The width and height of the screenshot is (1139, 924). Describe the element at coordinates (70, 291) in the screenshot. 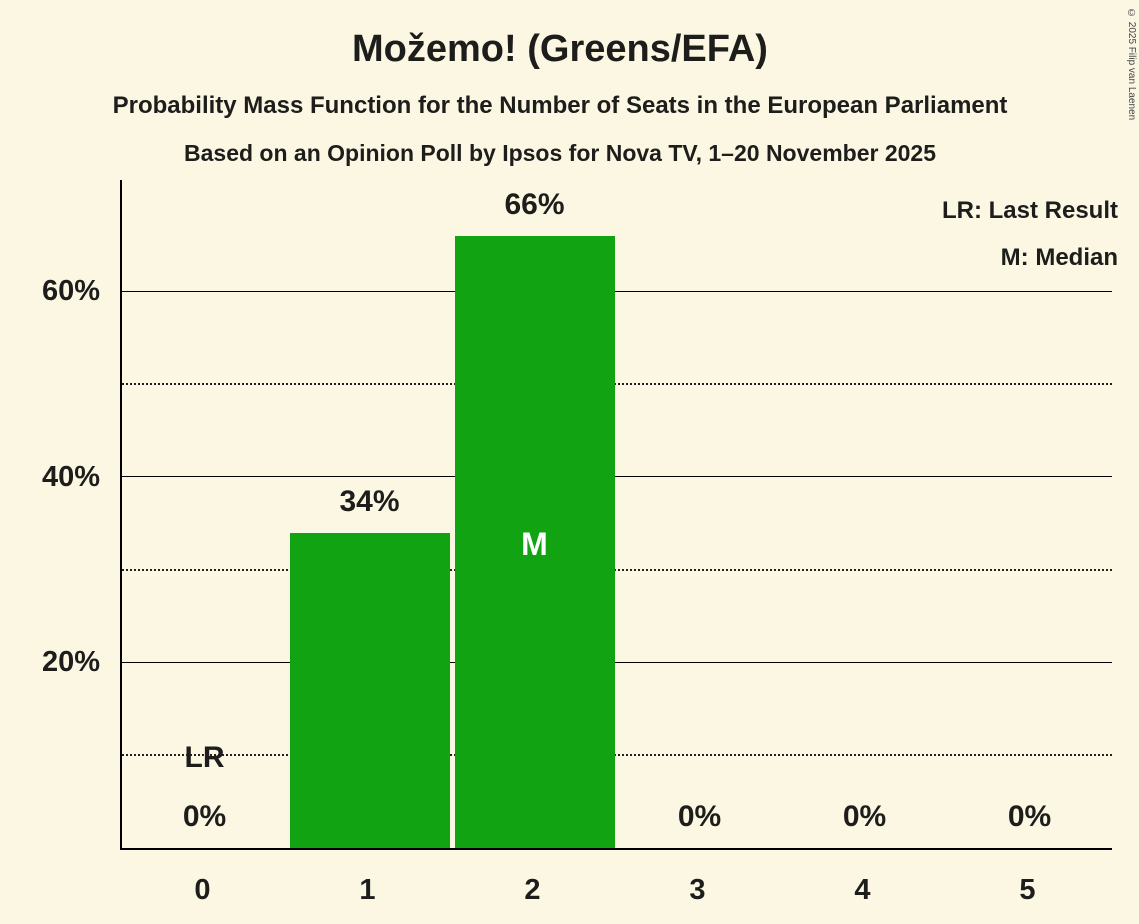

I see `y-tick-label: 60%` at that location.